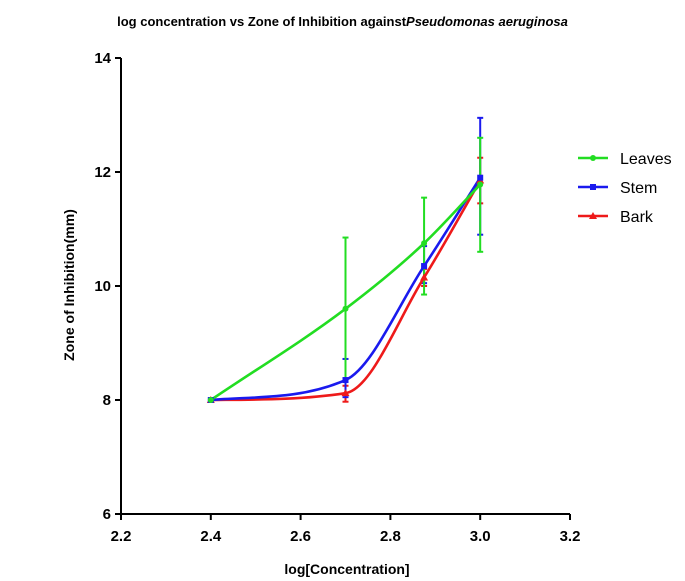  I want to click on legend-marker-stem, so click(593, 187).